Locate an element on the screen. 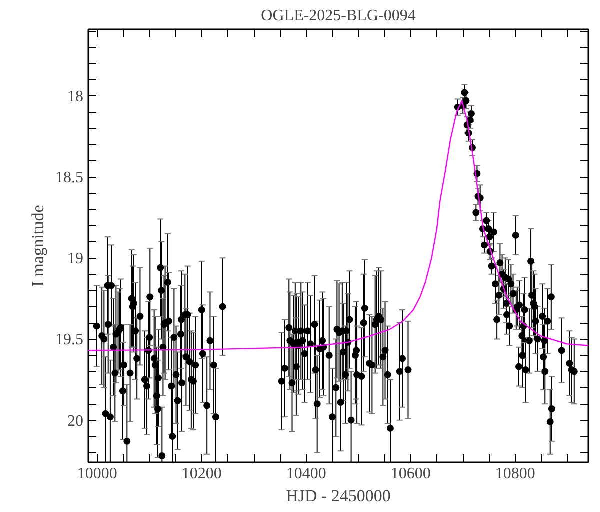  x-axis-title: HJD - 2450000 is located at coordinates (338, 496).